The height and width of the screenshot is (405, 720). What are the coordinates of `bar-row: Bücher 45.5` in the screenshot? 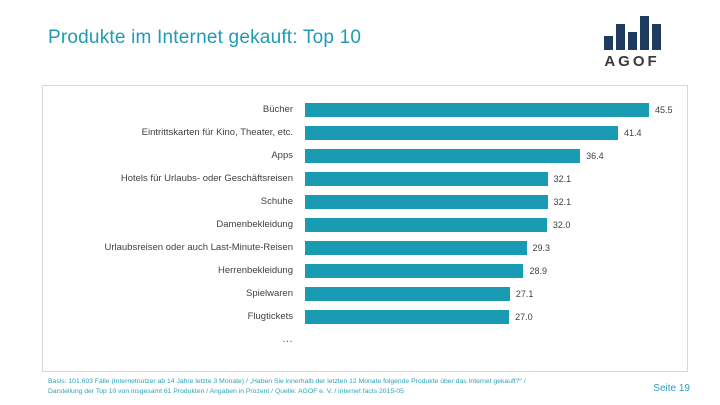 It's located at (365, 109).